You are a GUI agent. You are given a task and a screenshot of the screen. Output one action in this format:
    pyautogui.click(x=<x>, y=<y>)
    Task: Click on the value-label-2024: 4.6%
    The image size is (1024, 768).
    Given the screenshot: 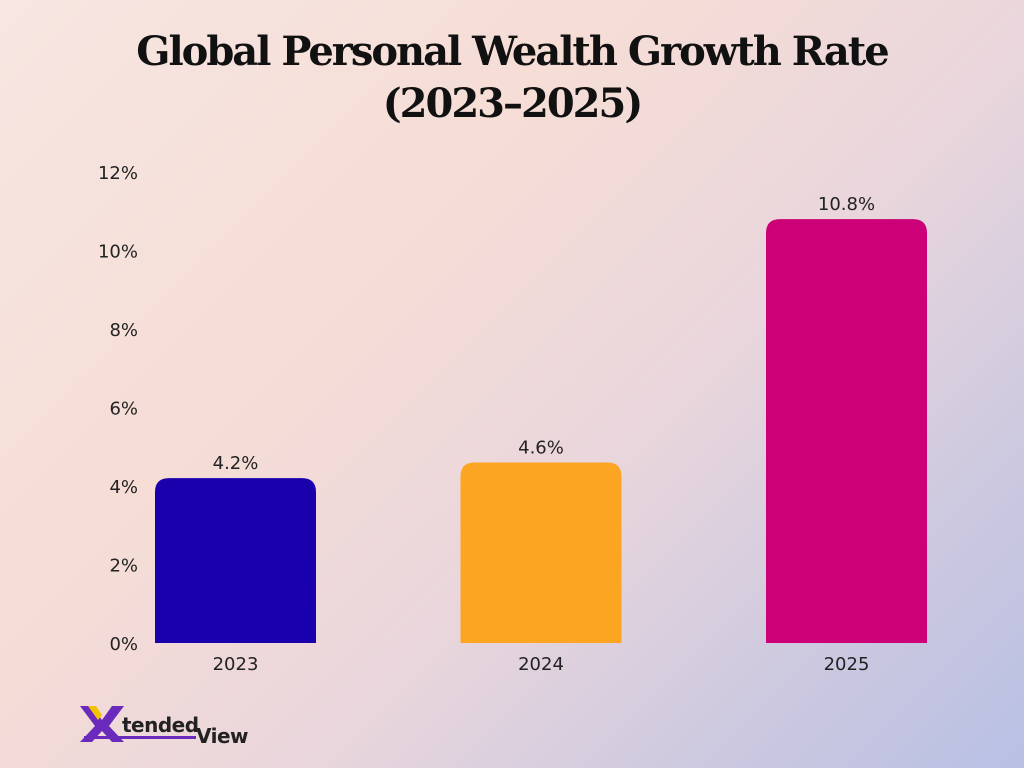 What is the action you would take?
    pyautogui.click(x=541, y=447)
    